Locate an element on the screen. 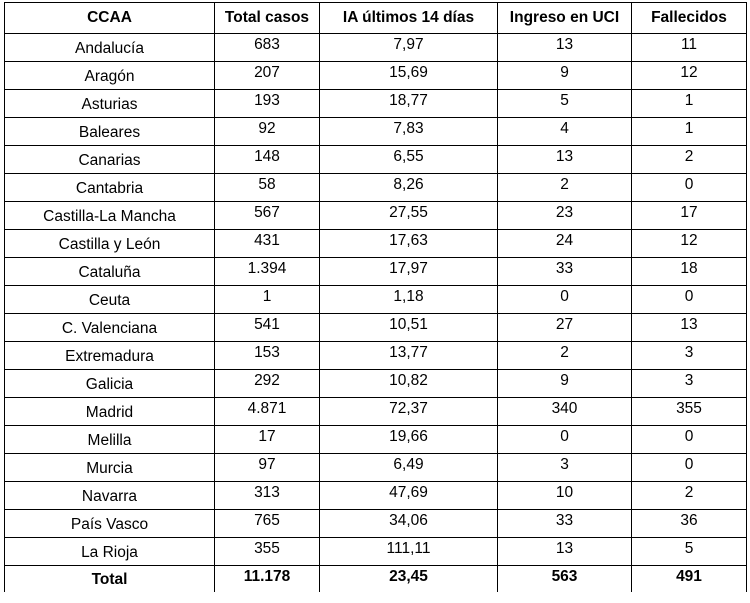 The width and height of the screenshot is (750, 603). cell-total-casos: 431 is located at coordinates (267, 243).